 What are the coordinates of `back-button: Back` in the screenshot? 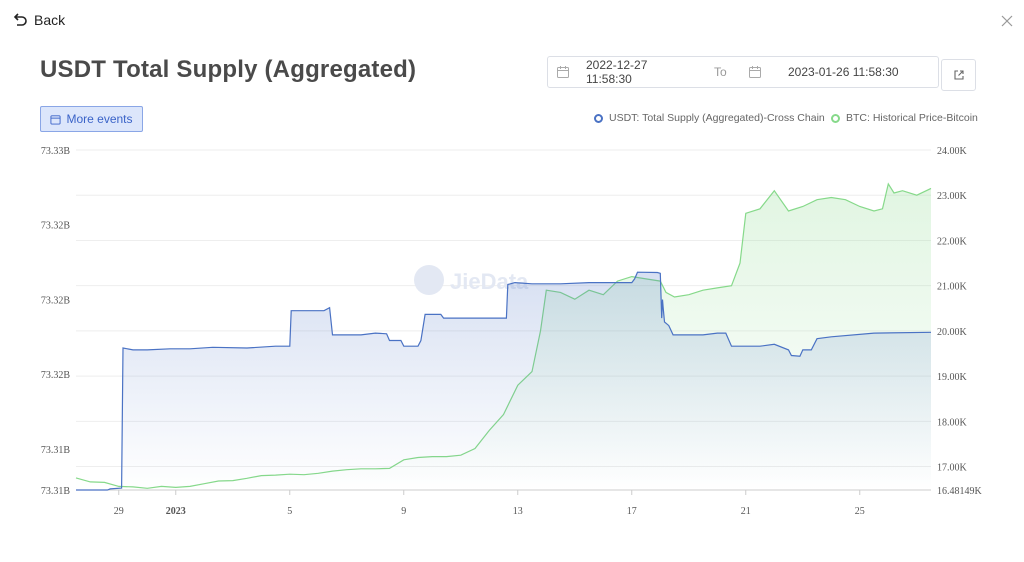 It's located at (38, 20).